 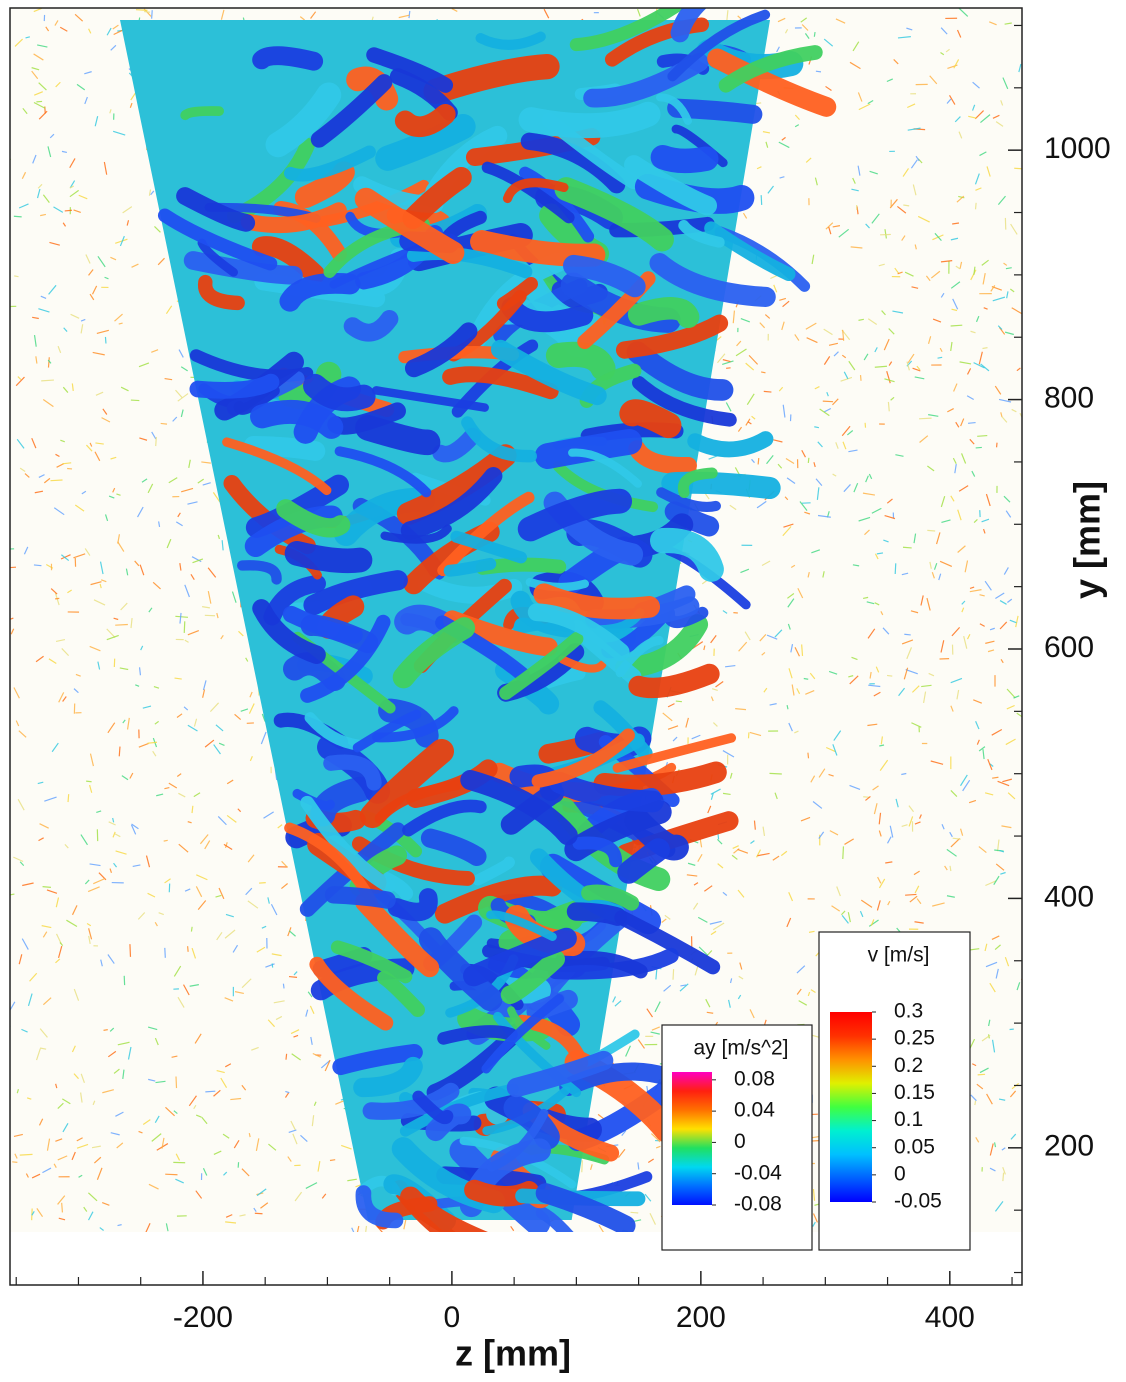 I want to click on colorbar-label: 0.25, so click(x=914, y=1038).